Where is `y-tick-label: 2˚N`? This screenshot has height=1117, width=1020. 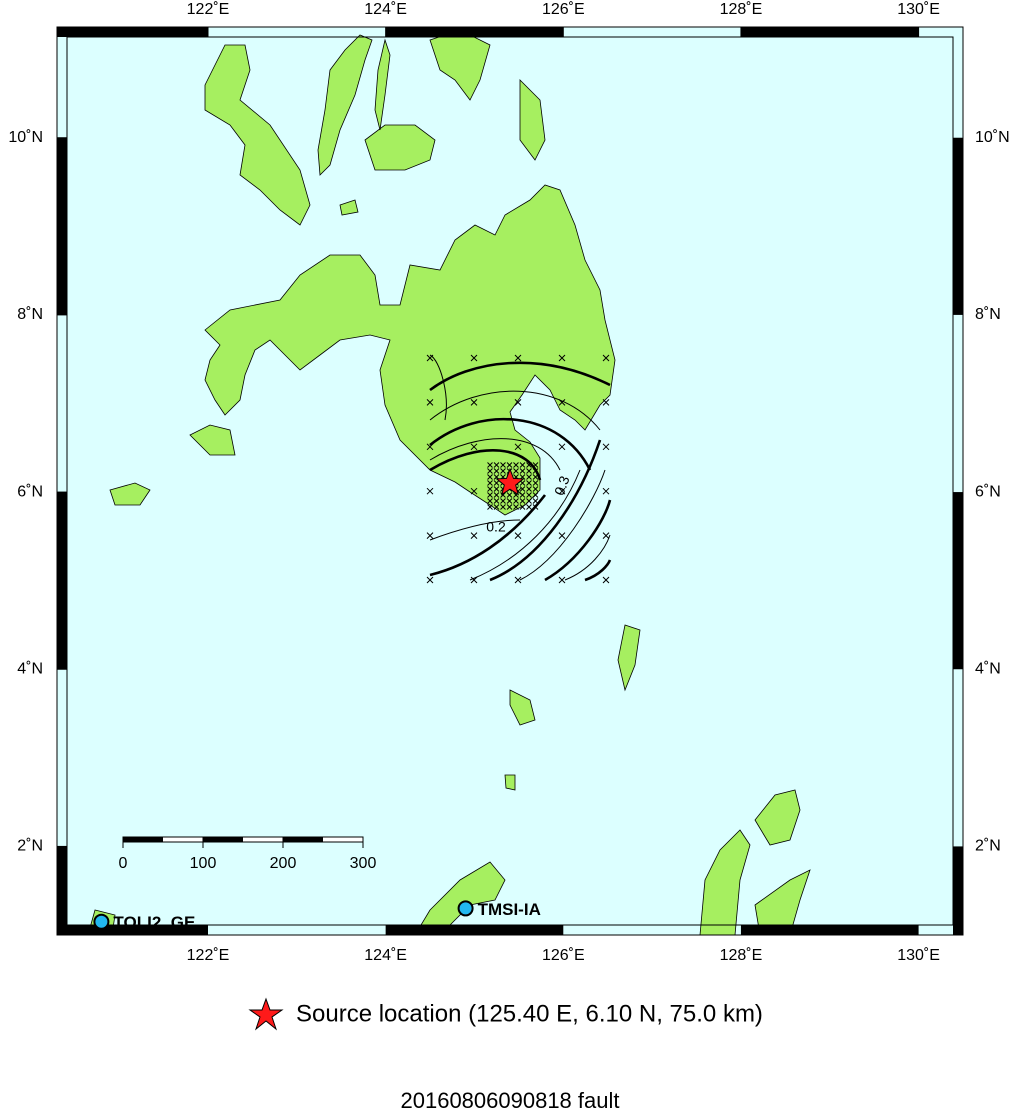
y-tick-label: 2˚N is located at coordinates (30, 846).